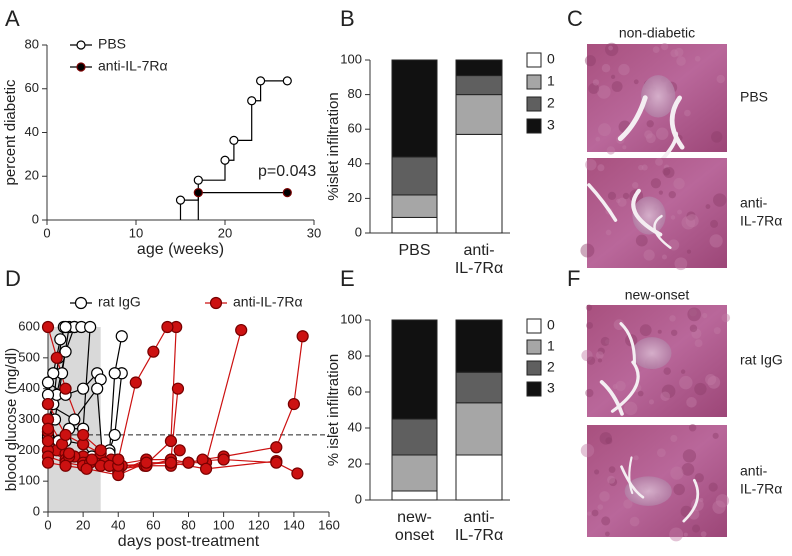 This screenshot has width=792, height=556. Describe the element at coordinates (478, 250) in the screenshot. I see `x-tick-label: anti-` at that location.